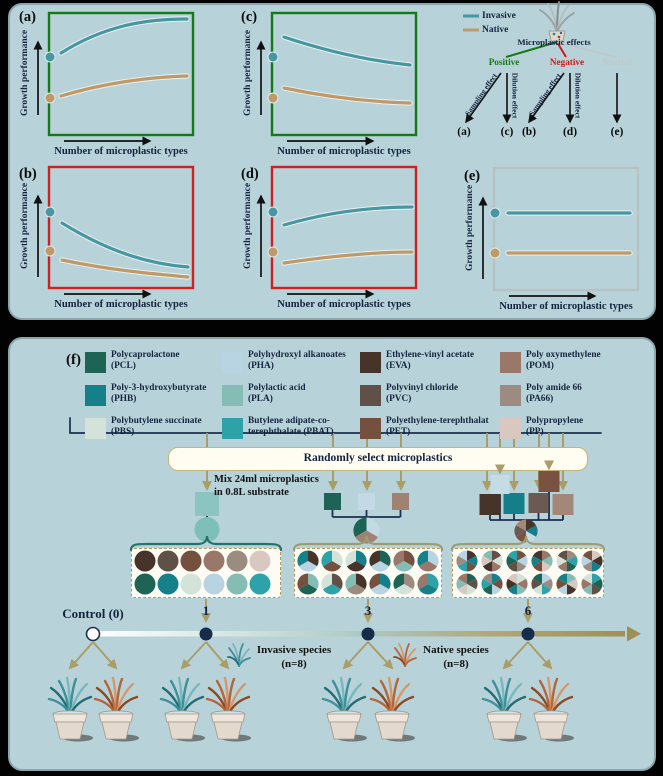 This screenshot has height=776, width=663. What do you see at coordinates (121, 151) in the screenshot?
I see `chart-a-xlabel: Number of microplastic types` at bounding box center [121, 151].